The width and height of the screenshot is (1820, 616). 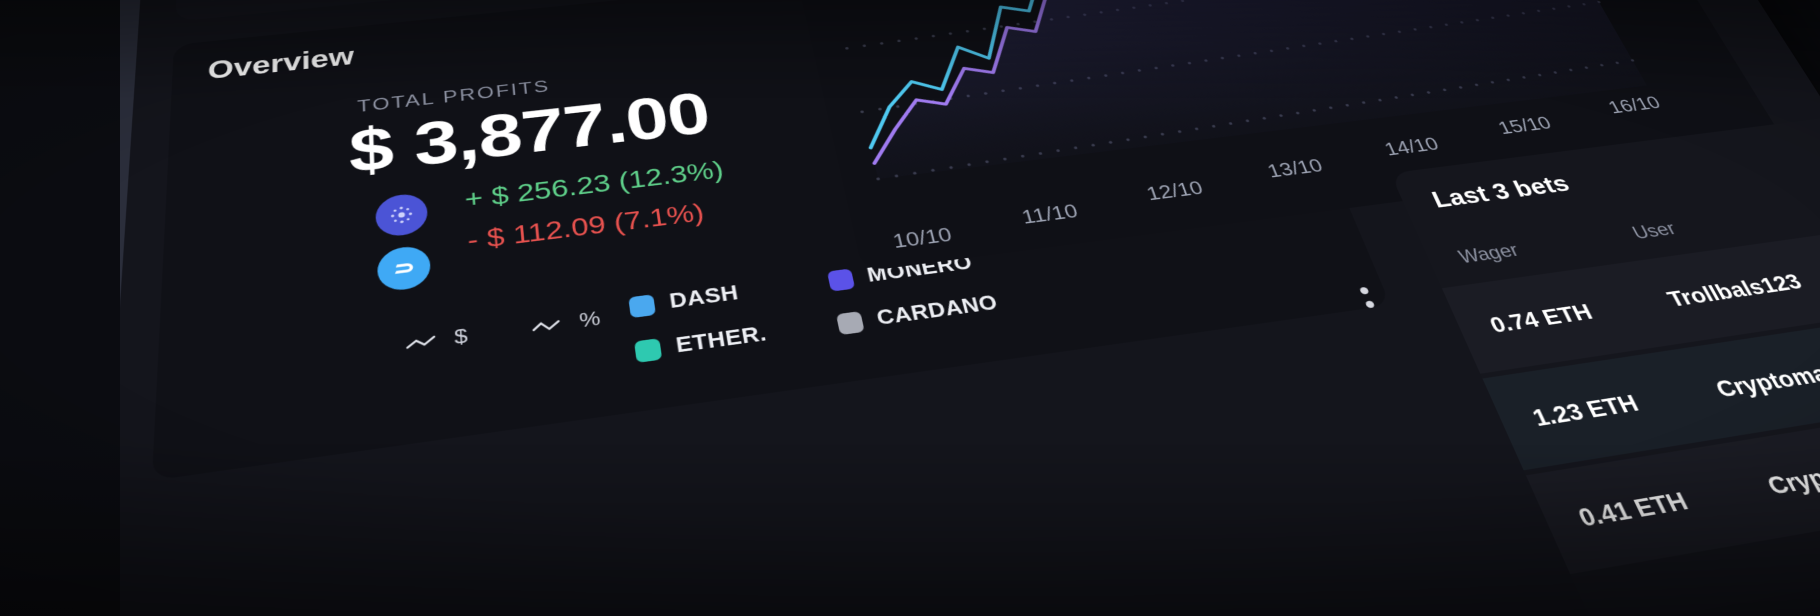 What do you see at coordinates (1633, 509) in the screenshot?
I see `cell-wager: 0.41 ETH` at bounding box center [1633, 509].